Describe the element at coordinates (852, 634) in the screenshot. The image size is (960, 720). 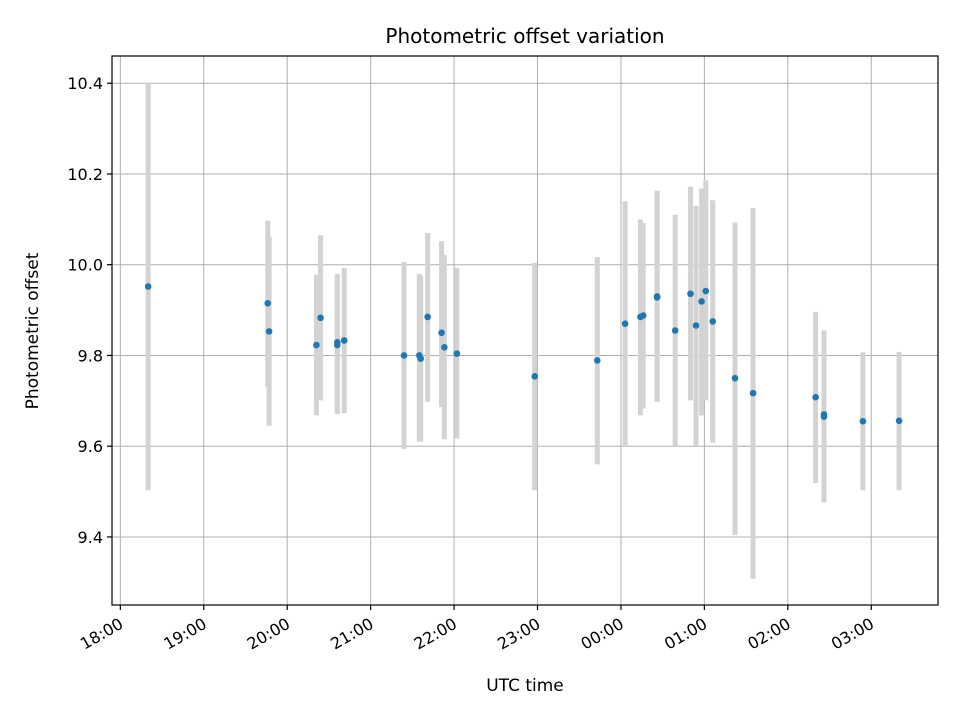
I see `x-tick-label: 03:00` at that location.